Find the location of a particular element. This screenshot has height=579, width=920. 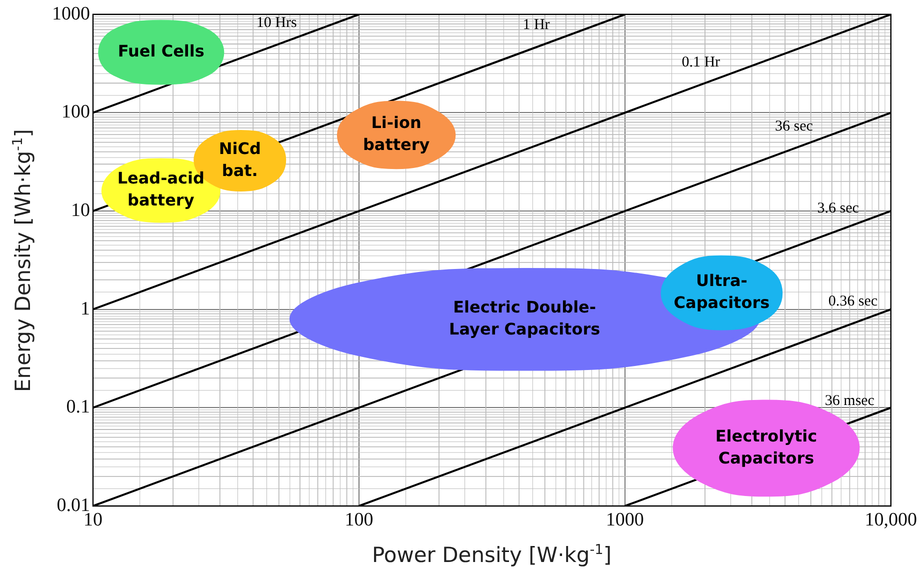

annotation: 36 sec is located at coordinates (794, 126).